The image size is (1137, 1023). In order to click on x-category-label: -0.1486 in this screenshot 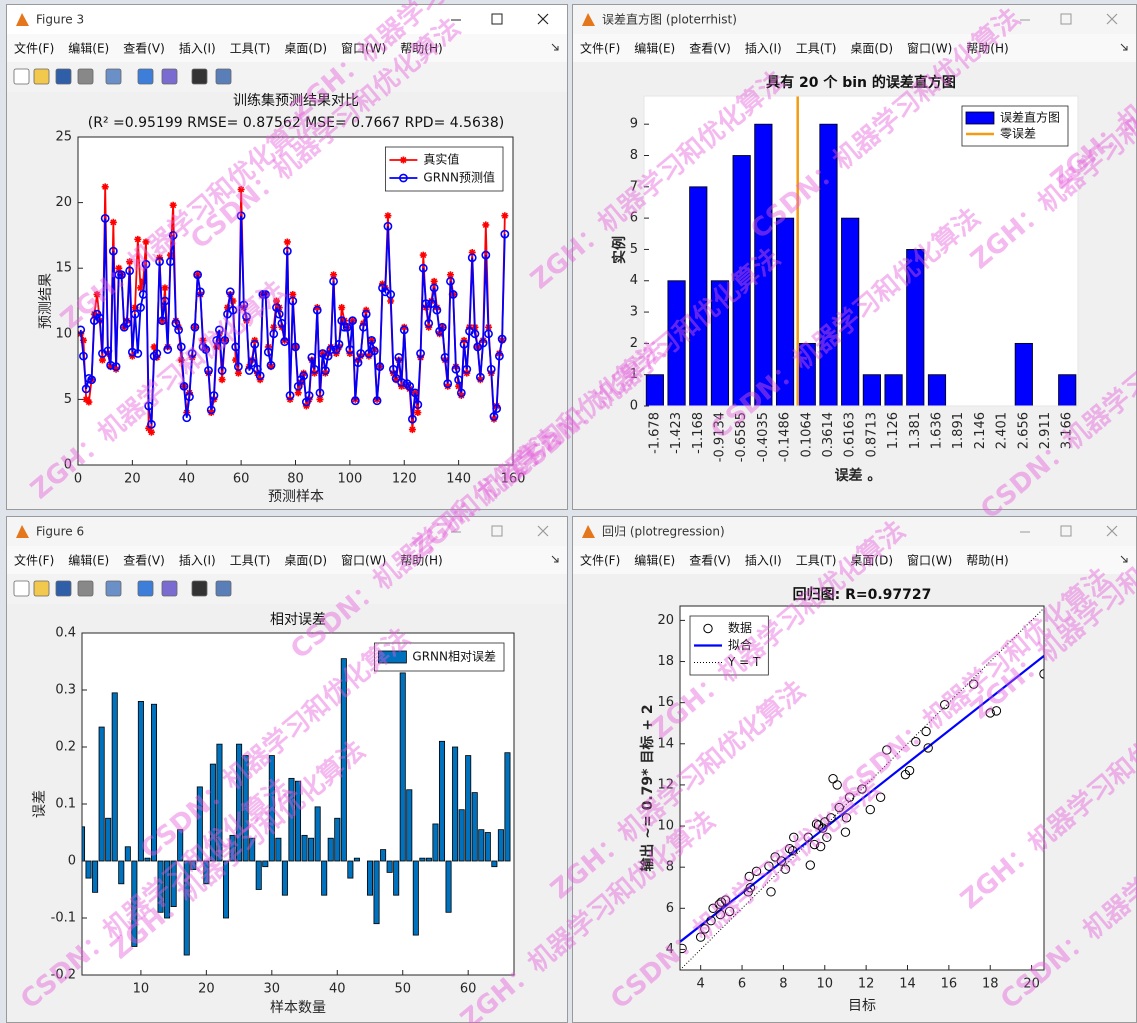, I will do `click(785, 437)`.